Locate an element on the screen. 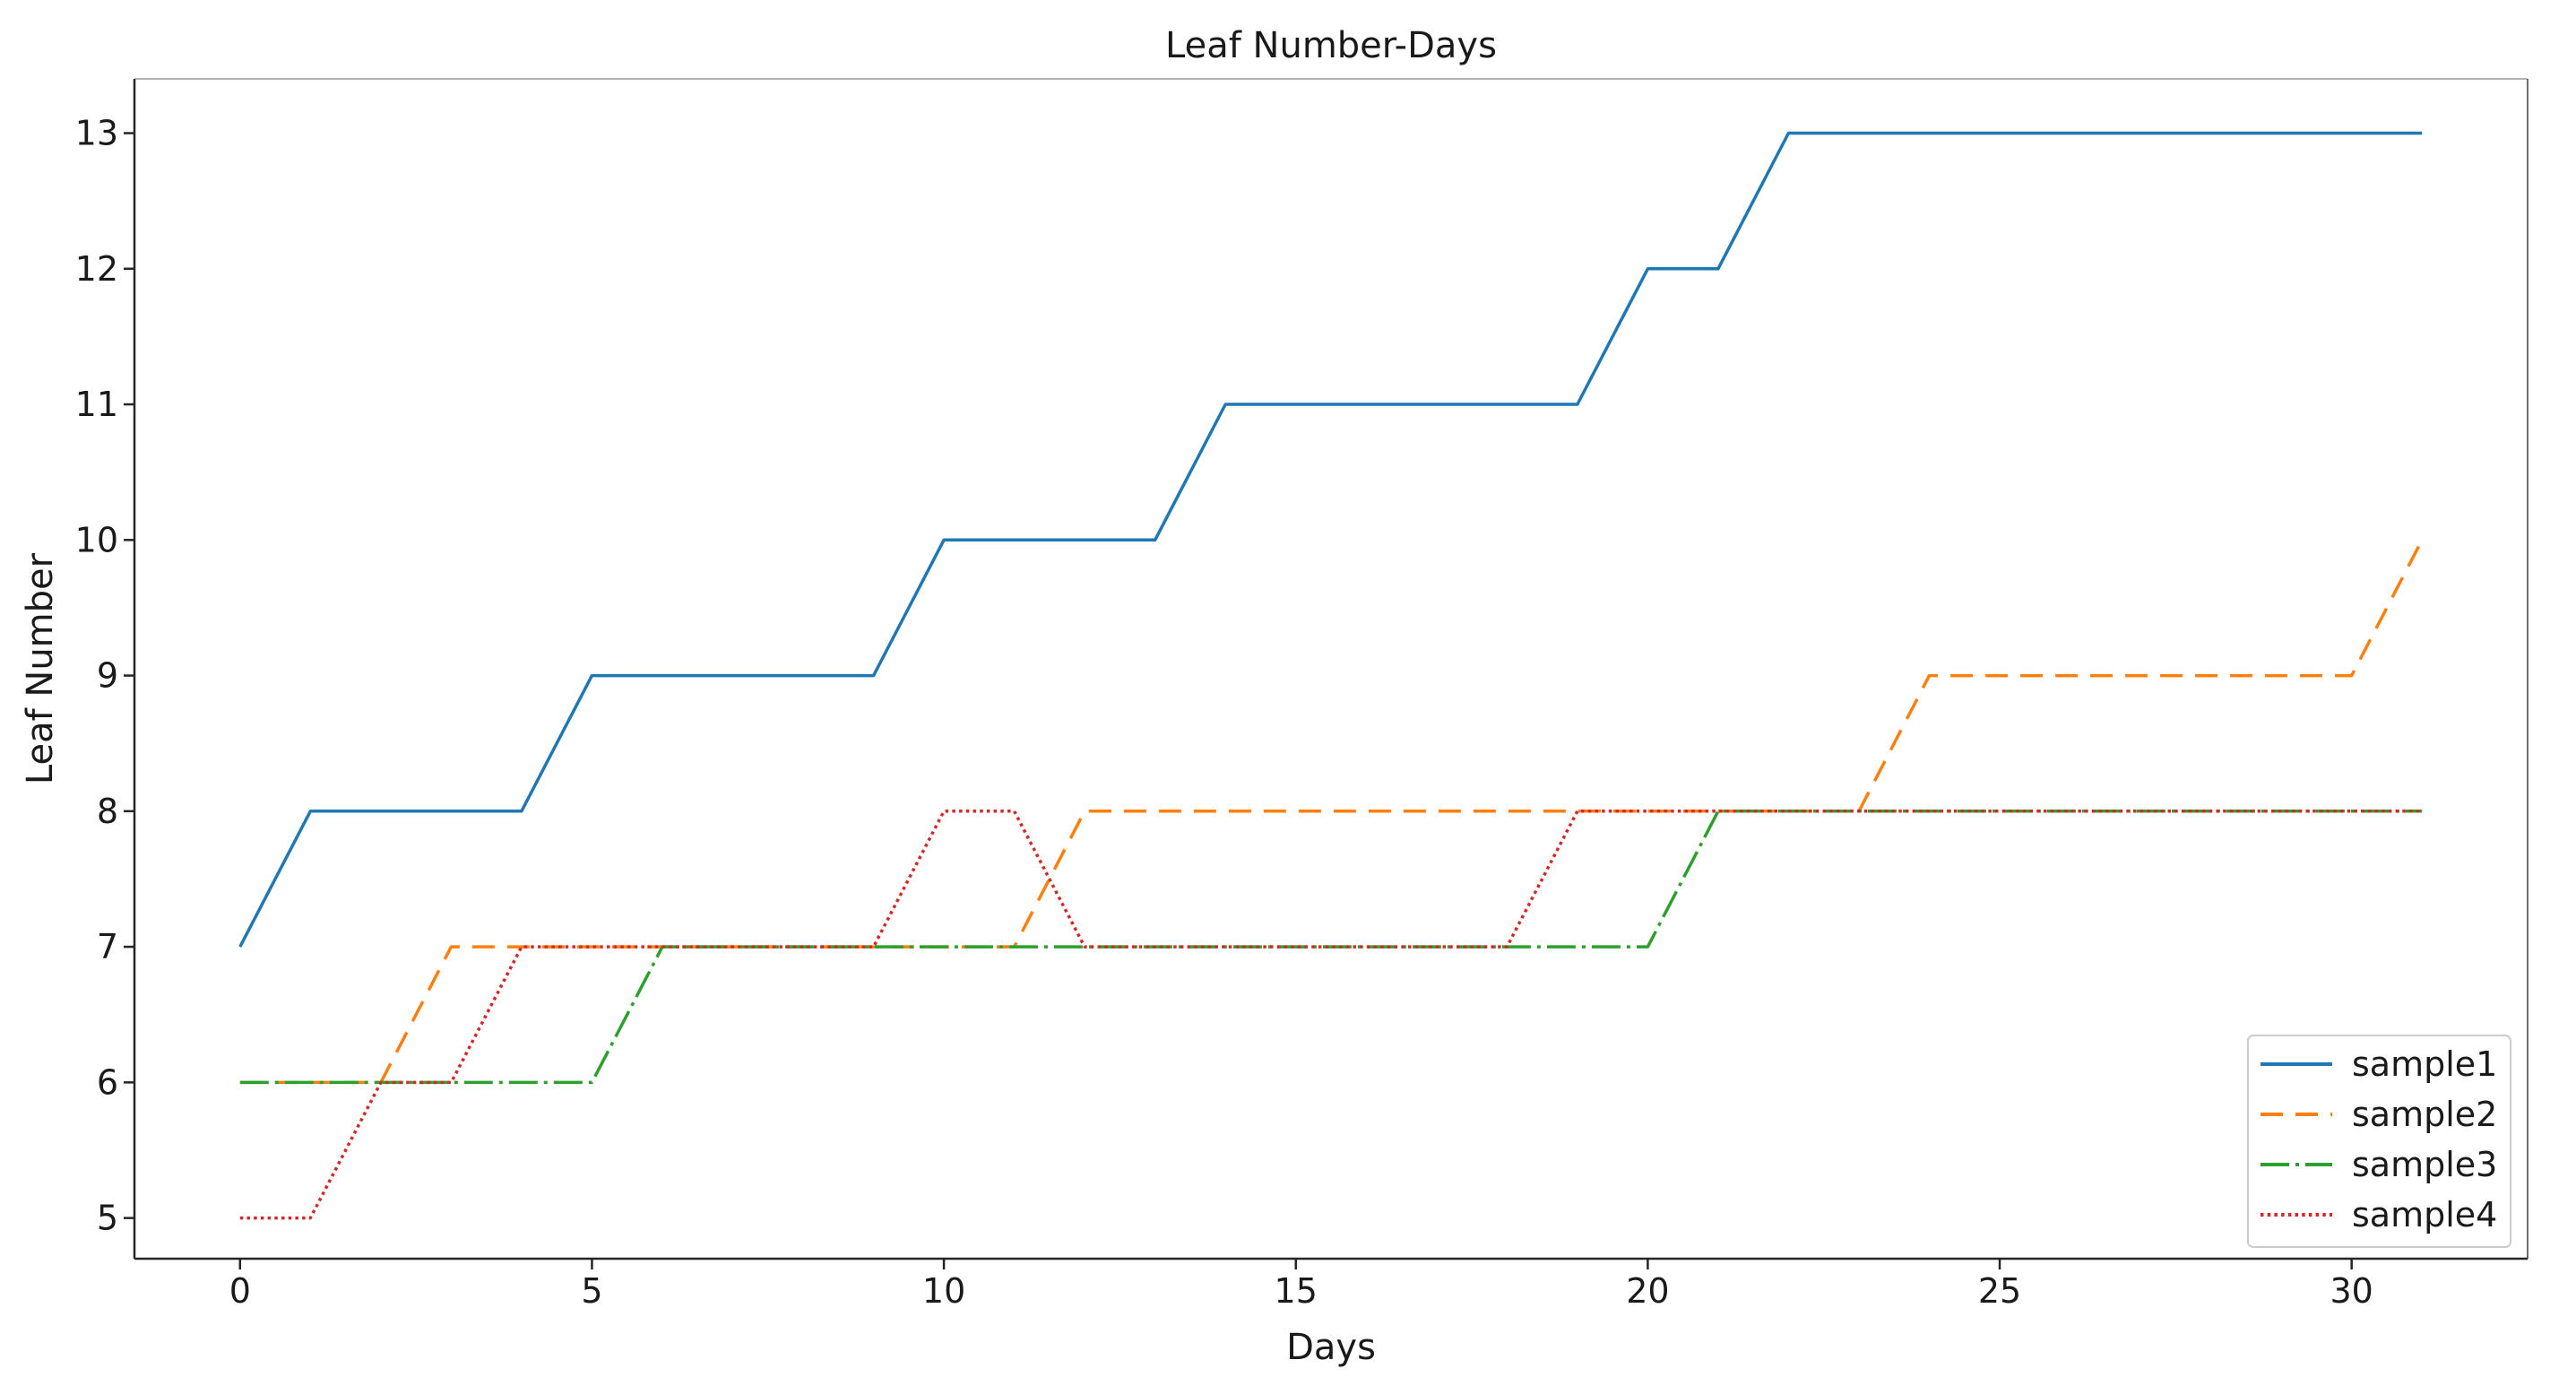 The image size is (2576, 1386). legend: sample1 sample2 sample3 sample4 is located at coordinates (2379, 1141).